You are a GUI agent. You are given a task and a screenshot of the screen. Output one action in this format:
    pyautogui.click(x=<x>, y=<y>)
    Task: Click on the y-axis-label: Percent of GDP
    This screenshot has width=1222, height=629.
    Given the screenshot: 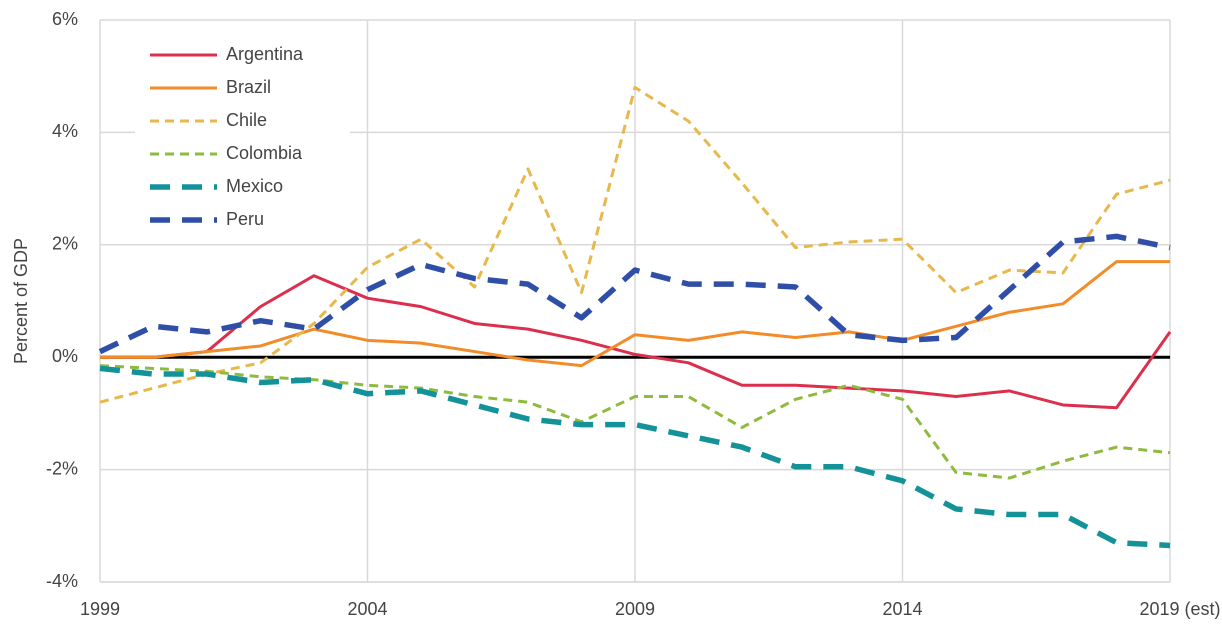 What is the action you would take?
    pyautogui.click(x=21, y=301)
    